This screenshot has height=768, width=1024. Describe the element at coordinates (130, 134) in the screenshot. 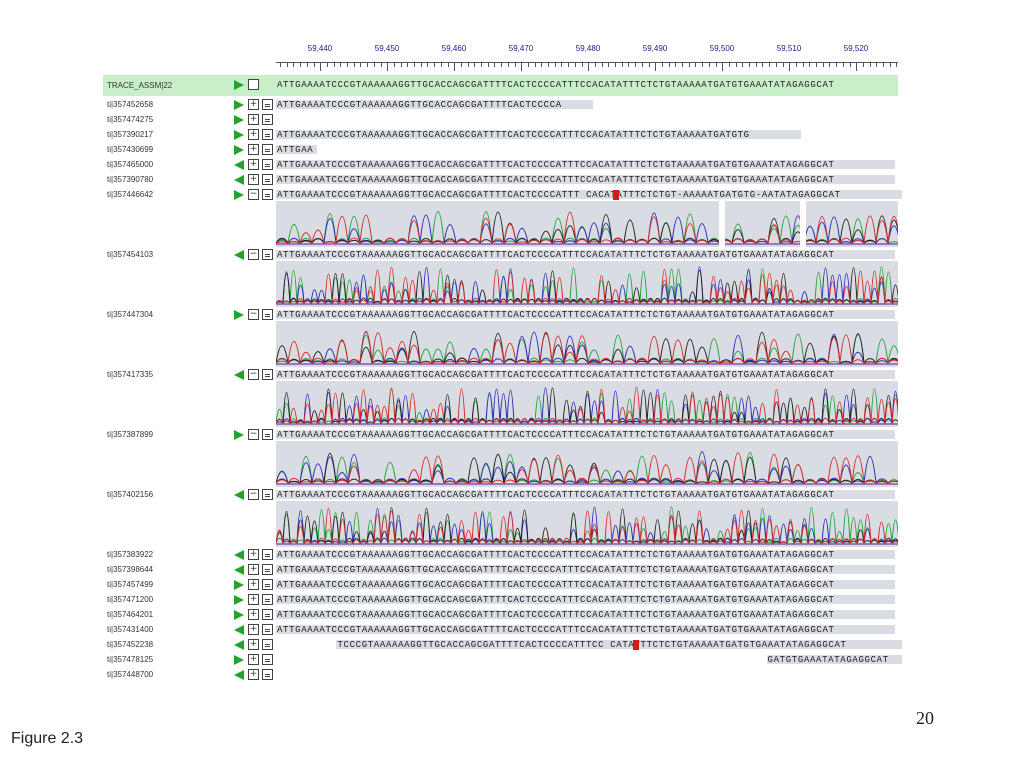

I see `read-id-label: ti|357390217` at that location.